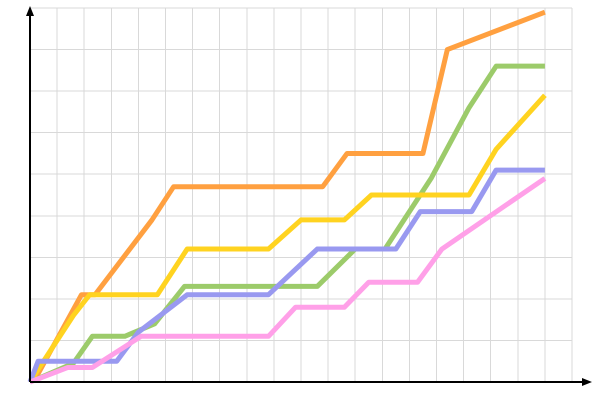 The height and width of the screenshot is (400, 600). I want to click on x-axis-arrow-icon, so click(587, 382).